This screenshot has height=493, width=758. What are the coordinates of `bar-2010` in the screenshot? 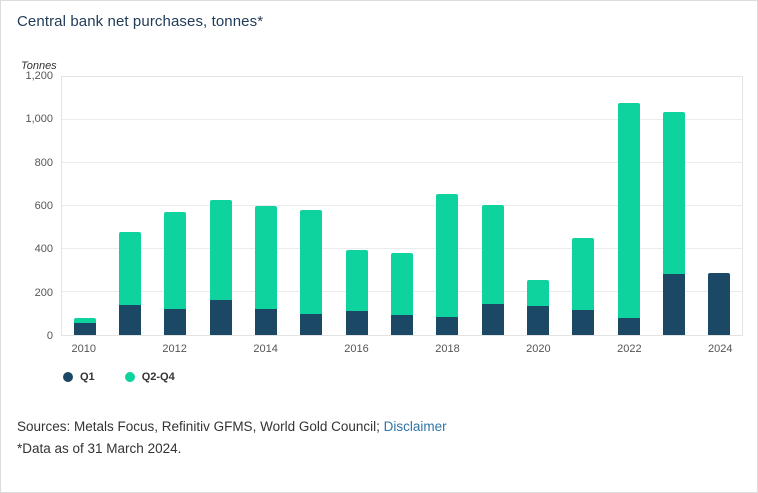 It's located at (84, 206).